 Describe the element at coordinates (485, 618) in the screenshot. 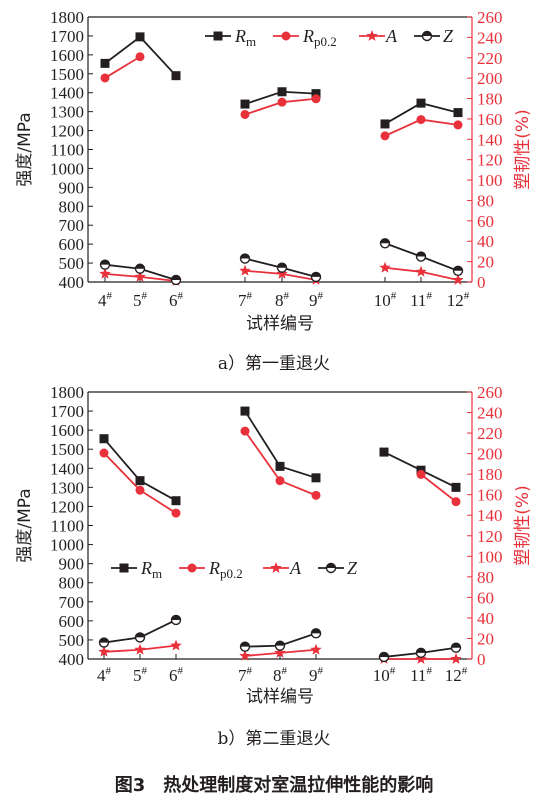

I see `right-tick-label: 40` at that location.